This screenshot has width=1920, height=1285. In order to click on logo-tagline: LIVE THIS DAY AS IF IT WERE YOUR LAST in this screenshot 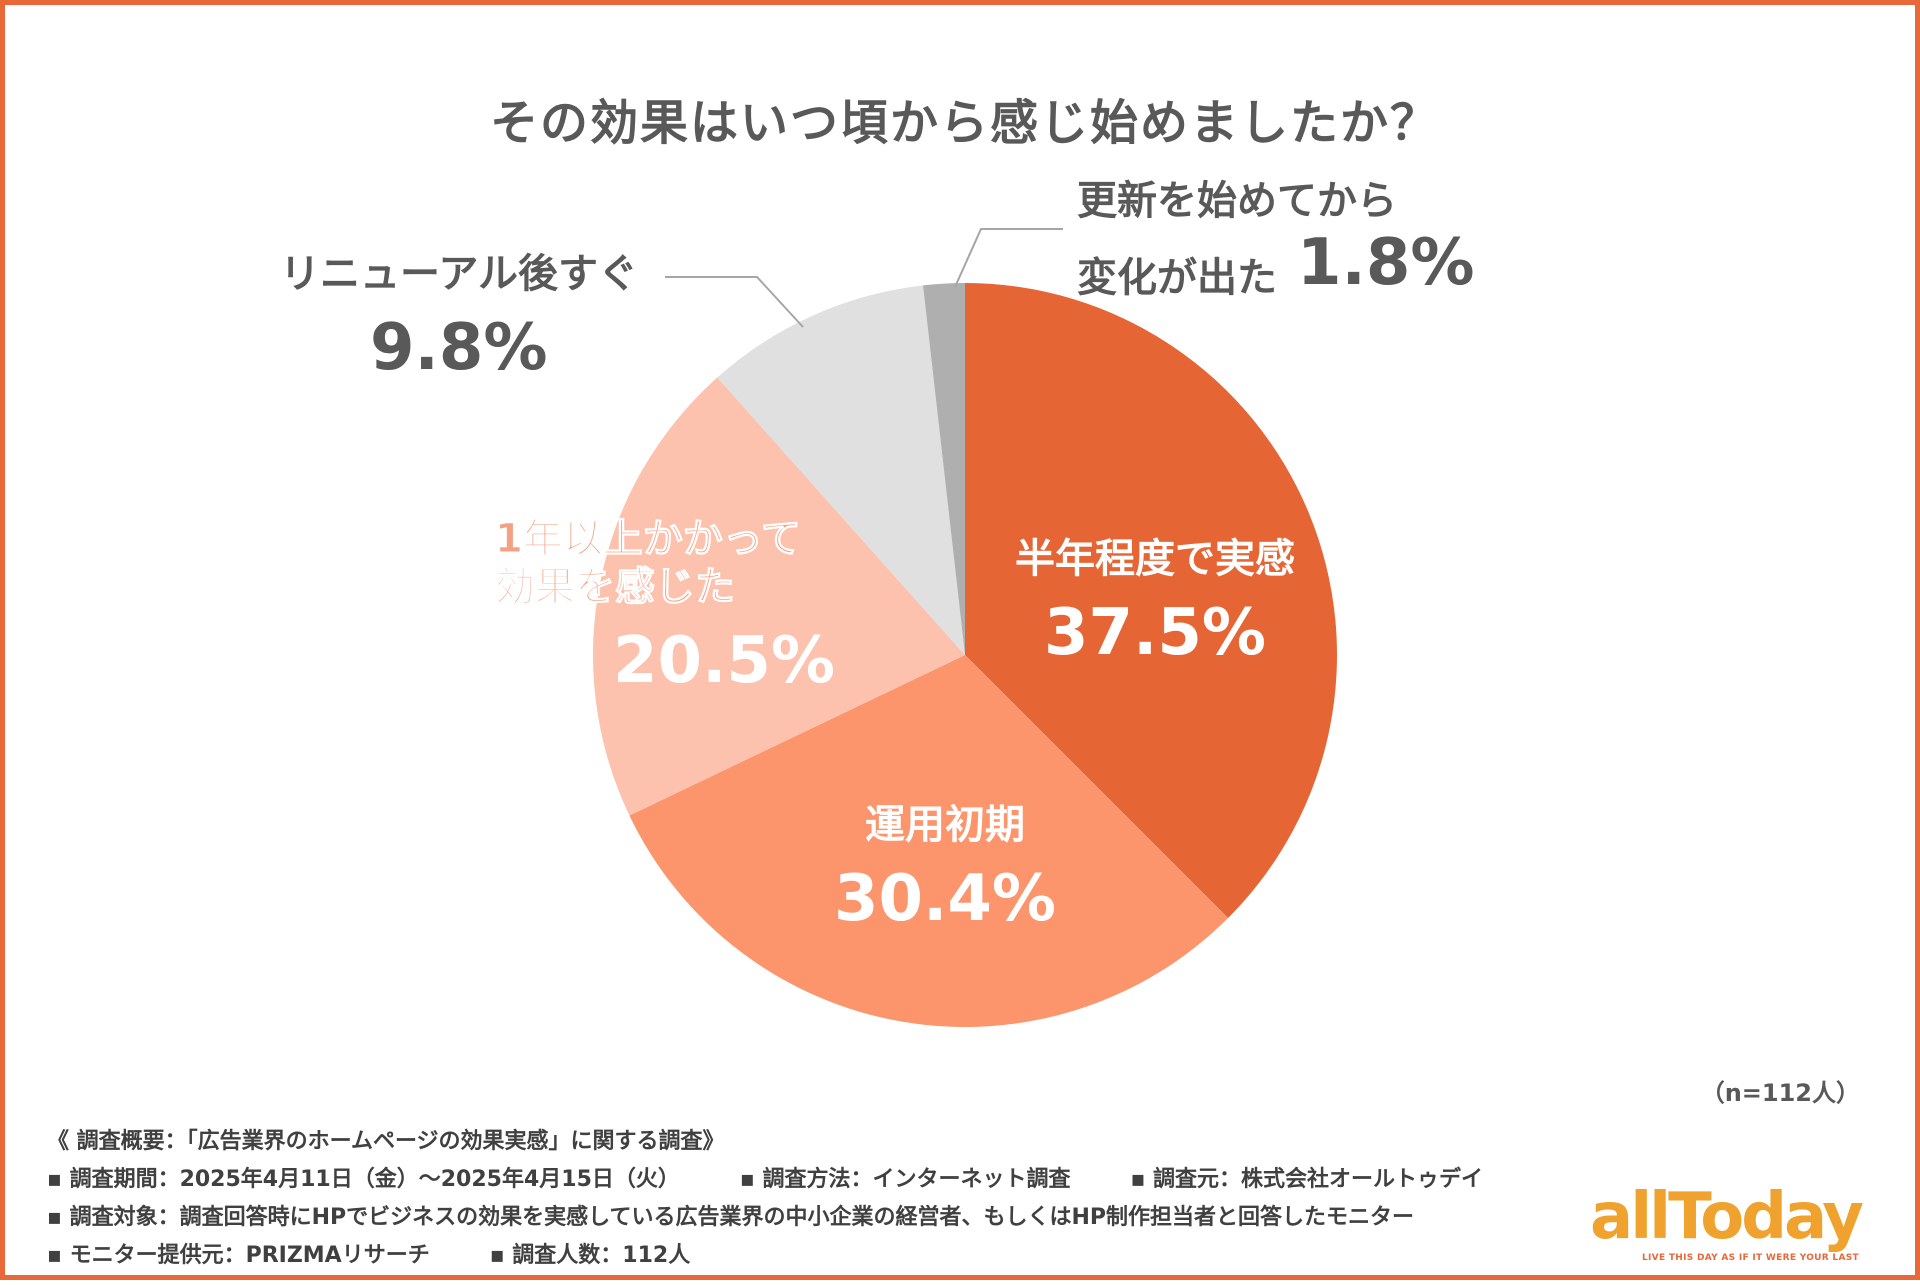, I will do `click(1750, 1258)`.